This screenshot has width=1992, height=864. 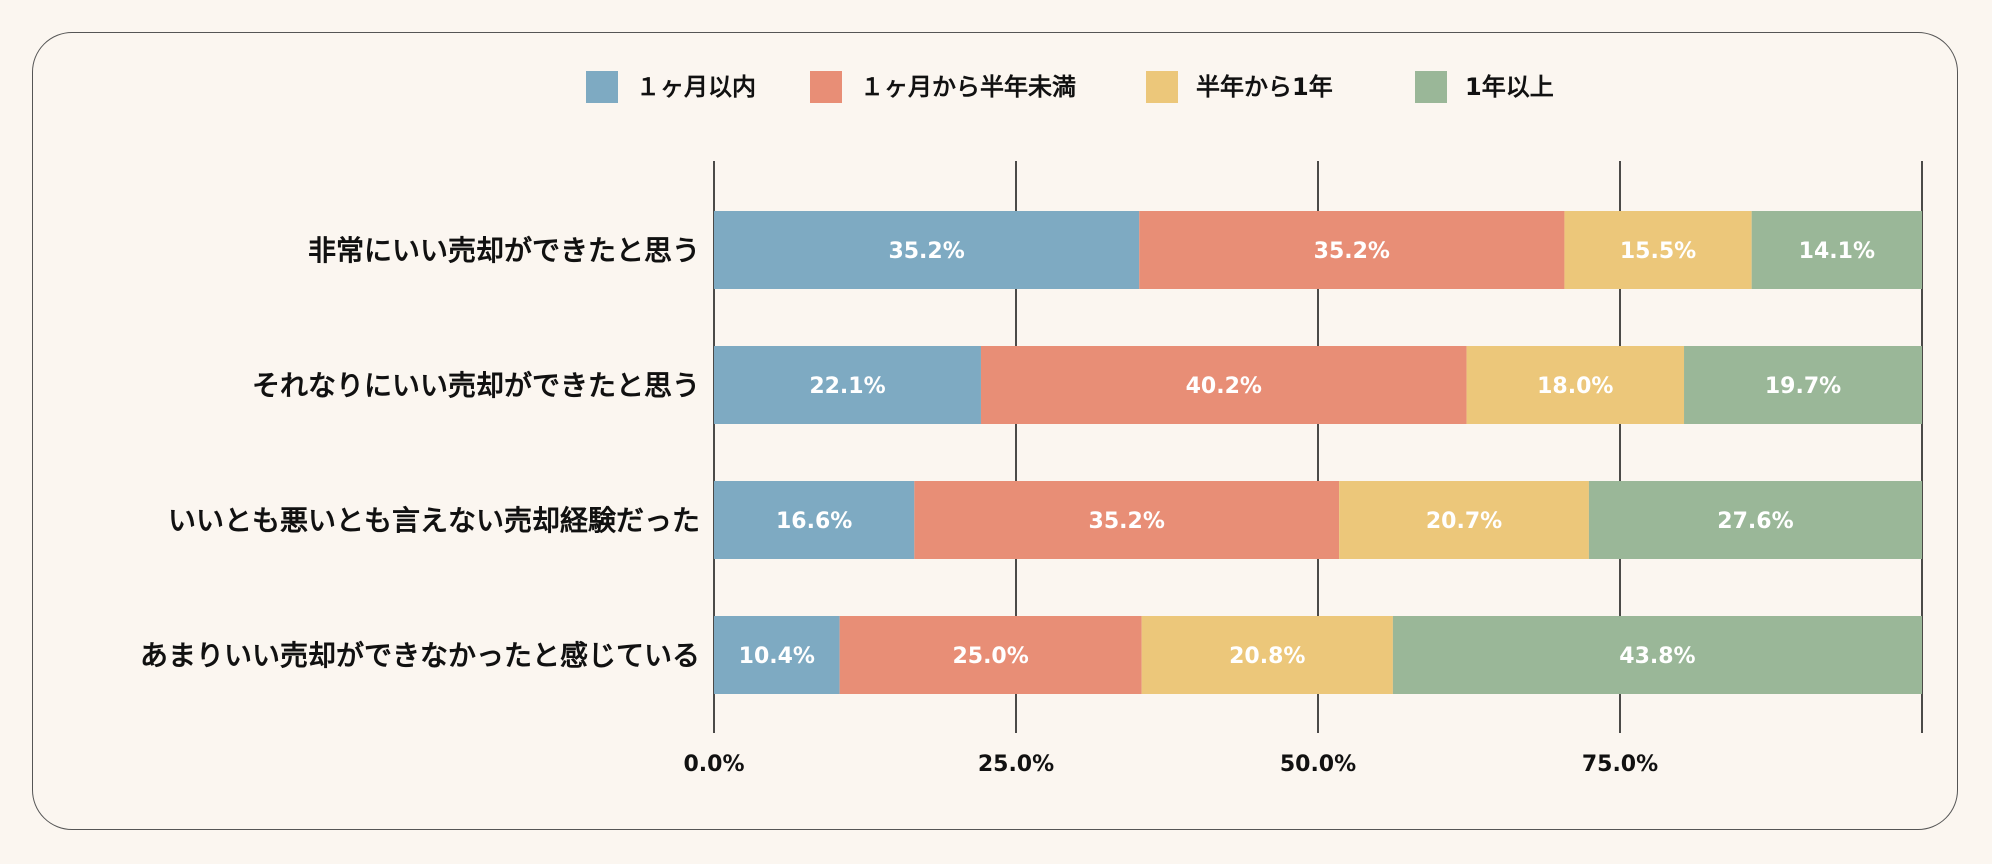 I want to click on x-tick-label: 25.0%, so click(x=1016, y=764).